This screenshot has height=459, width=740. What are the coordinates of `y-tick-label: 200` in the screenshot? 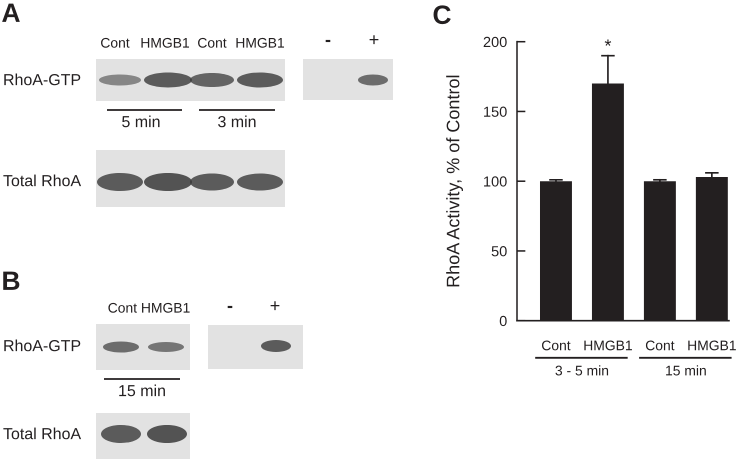 It's located at (495, 42).